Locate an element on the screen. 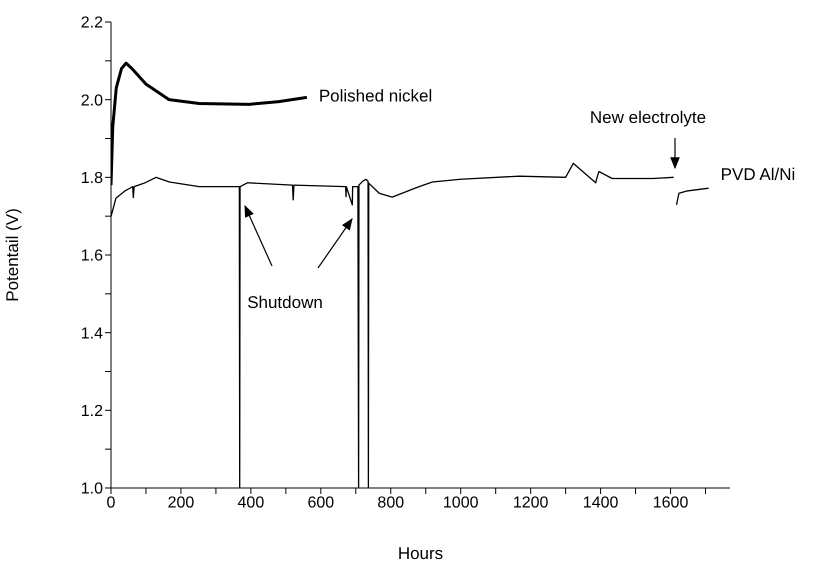 The width and height of the screenshot is (823, 567). annotation: Shutdown is located at coordinates (285, 302).